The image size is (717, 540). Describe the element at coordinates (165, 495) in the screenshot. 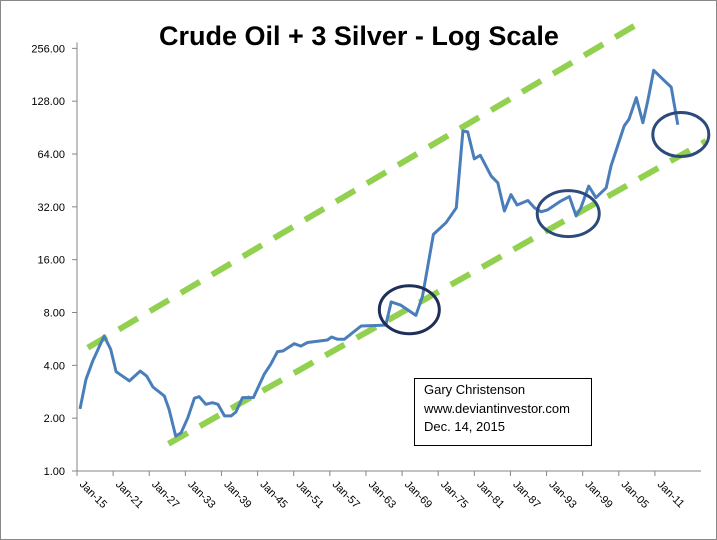

I see `x-tick-label: Jan-27` at that location.